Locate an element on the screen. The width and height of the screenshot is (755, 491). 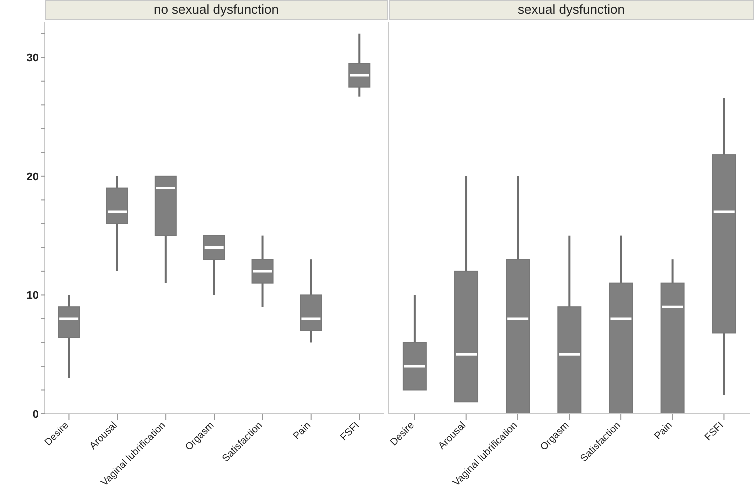
chart-title: sexual dysfunction is located at coordinates (571, 10).